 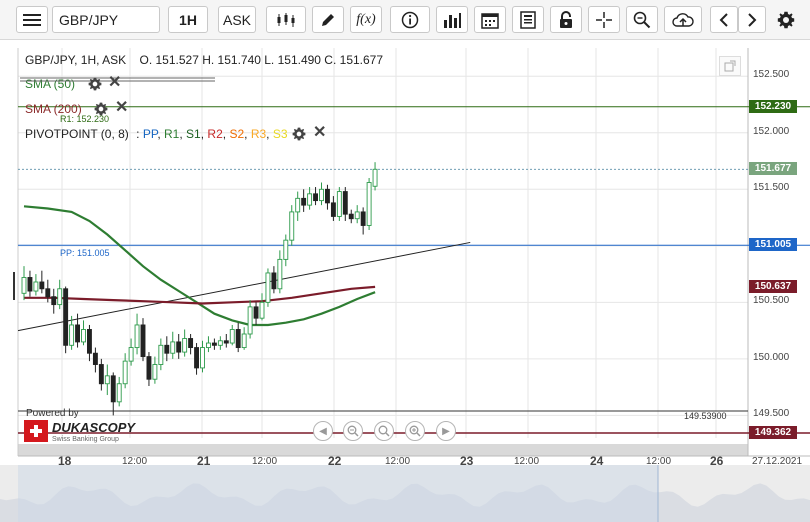 What do you see at coordinates (771, 75) in the screenshot?
I see `price-axis-label: 152.500` at bounding box center [771, 75].